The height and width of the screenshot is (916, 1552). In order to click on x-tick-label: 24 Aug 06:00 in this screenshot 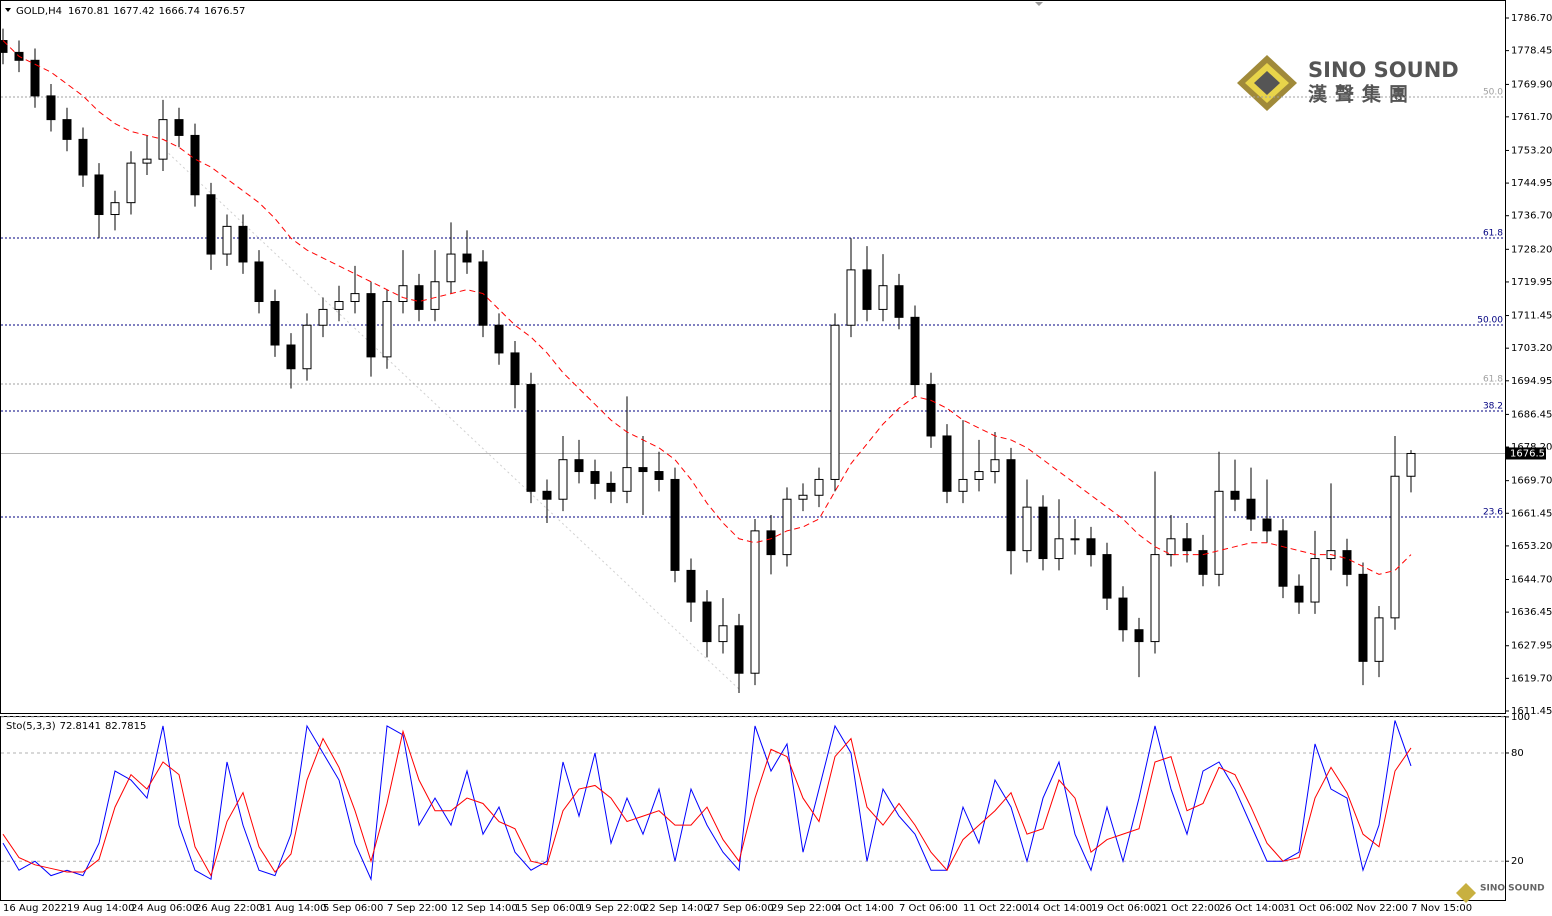, I will do `click(164, 908)`.